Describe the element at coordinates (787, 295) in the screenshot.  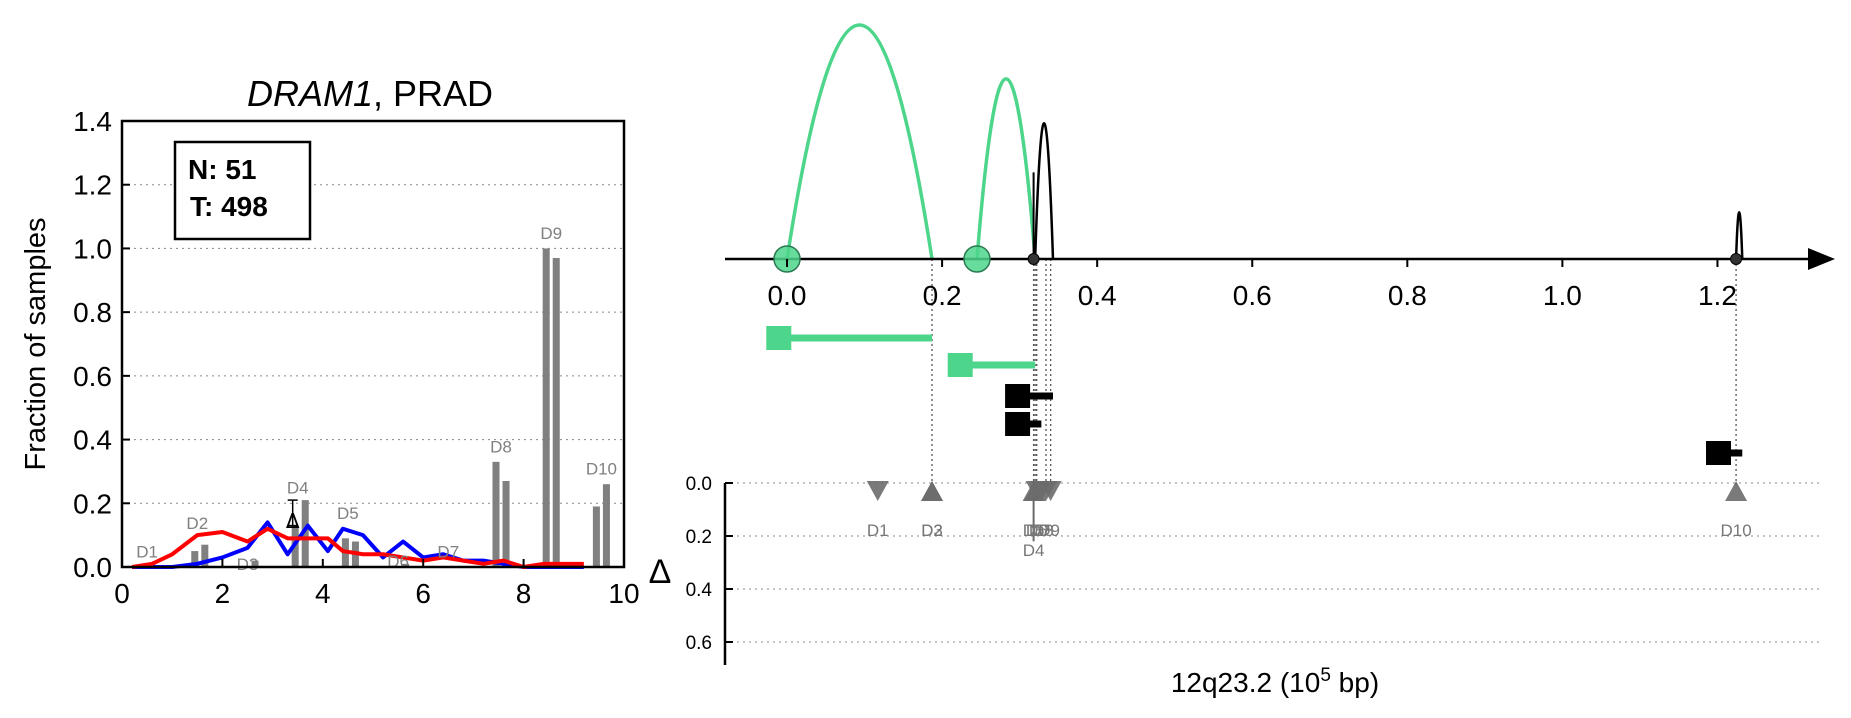
I see `right-x-tick-label: 0.0` at that location.